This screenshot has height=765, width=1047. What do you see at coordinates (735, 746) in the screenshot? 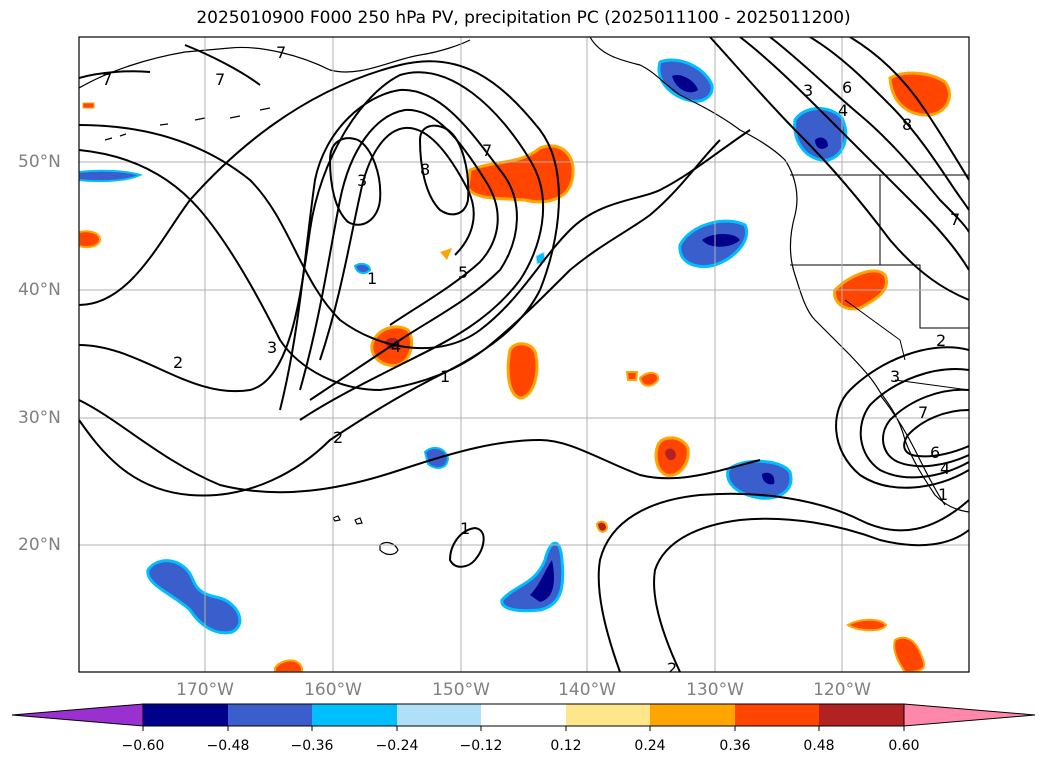
I see `colorbar-tick-label: 0.36` at bounding box center [735, 746].